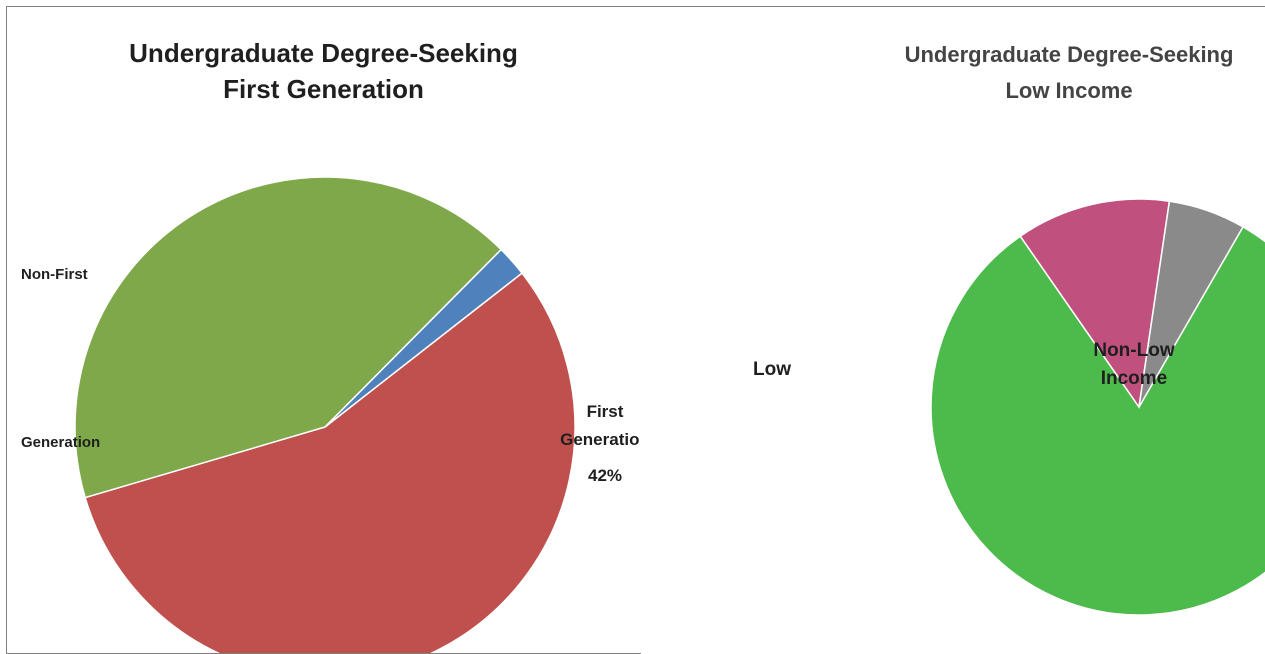  I want to click on label-non-first-generation-line2: Generation, so click(60, 442).